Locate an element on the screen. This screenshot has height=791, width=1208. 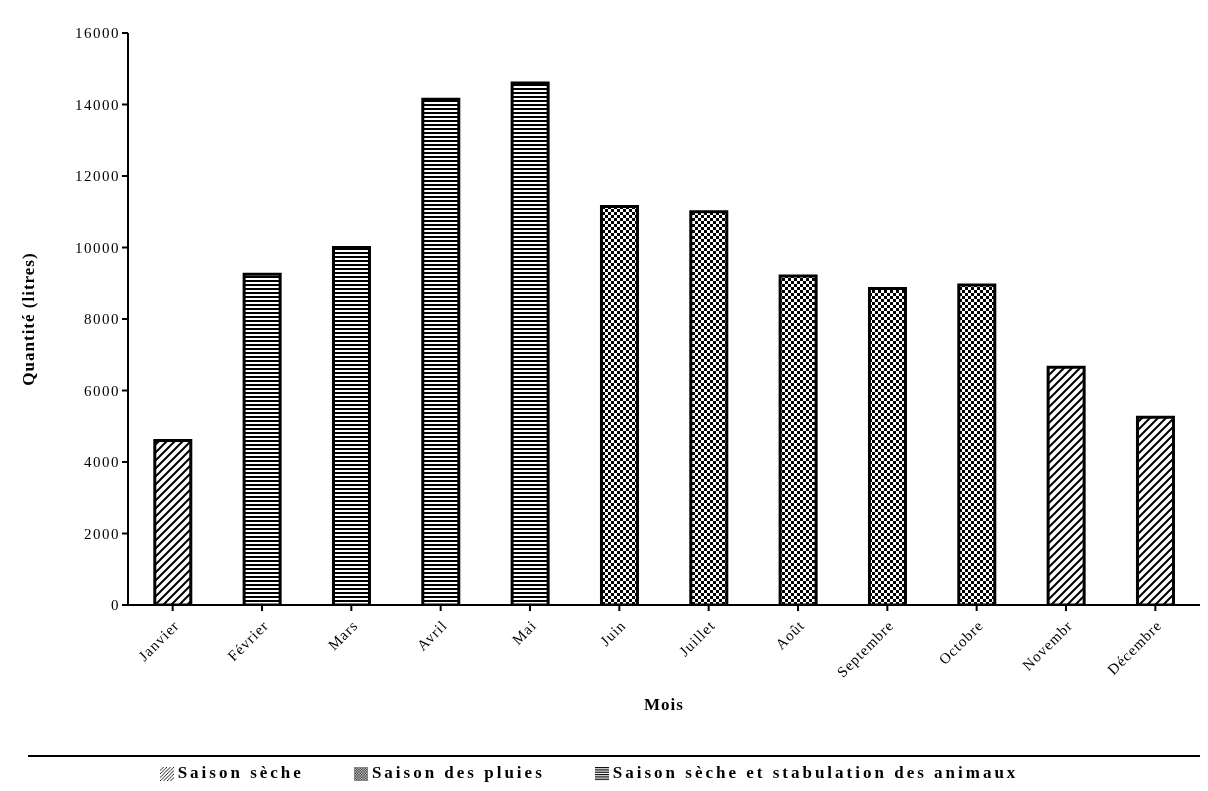
y-tick-label: 6000 is located at coordinates (102, 390).